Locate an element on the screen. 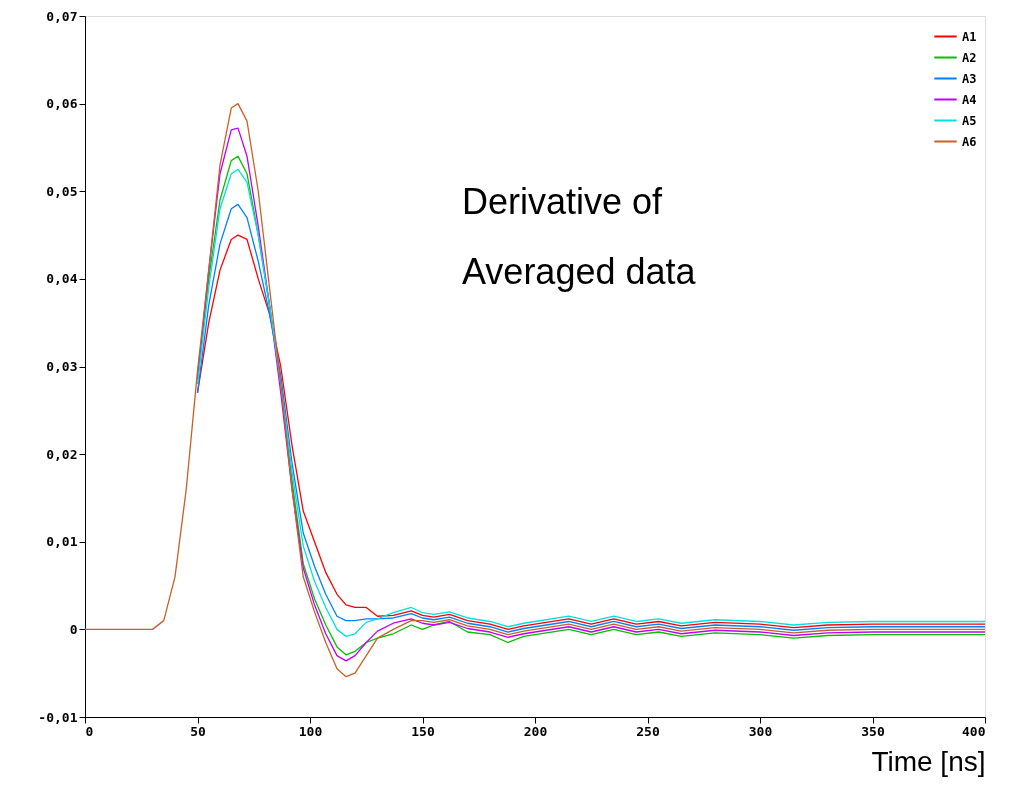 The height and width of the screenshot is (796, 1015). x-tick-label: 300 is located at coordinates (760, 731).